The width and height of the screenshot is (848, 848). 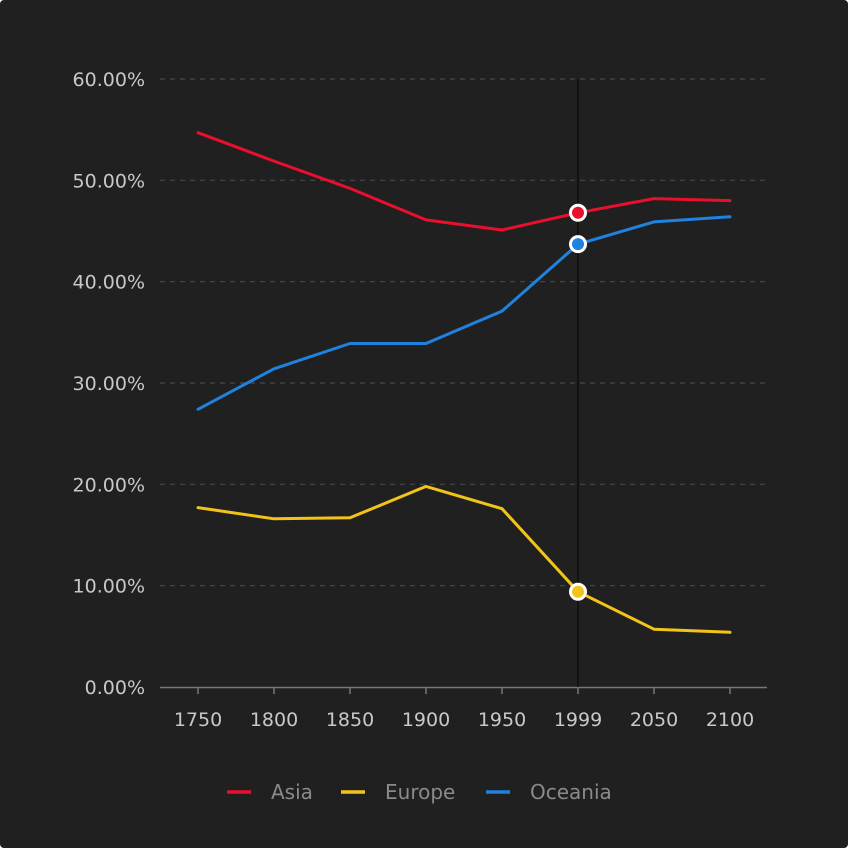 I want to click on legend-label-europe: Europe, so click(x=420, y=792).